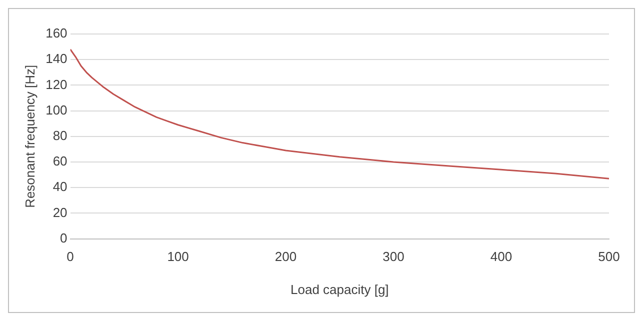  I want to click on y-tick-label: 40, so click(60, 186).